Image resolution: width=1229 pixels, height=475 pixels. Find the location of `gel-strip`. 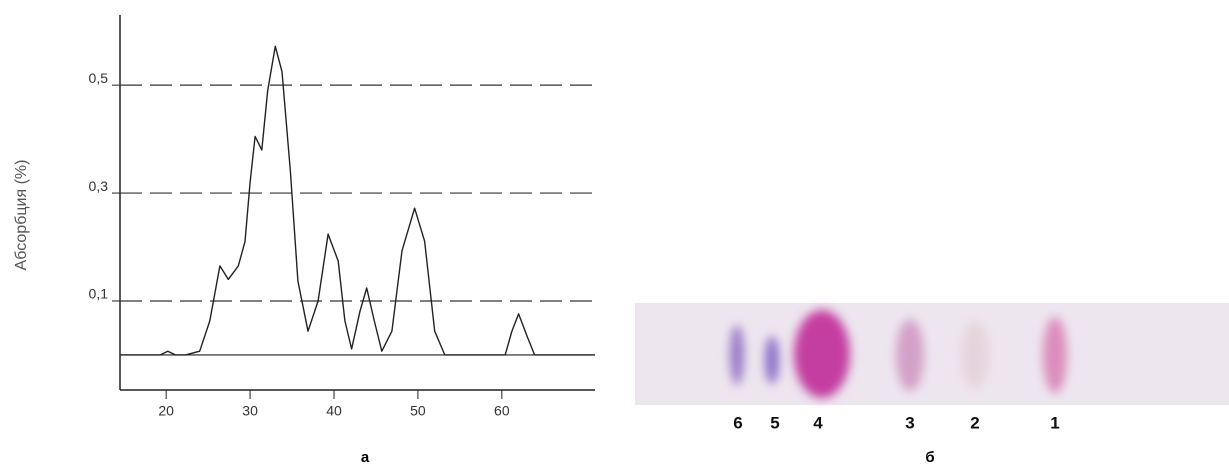

gel-strip is located at coordinates (932, 354).